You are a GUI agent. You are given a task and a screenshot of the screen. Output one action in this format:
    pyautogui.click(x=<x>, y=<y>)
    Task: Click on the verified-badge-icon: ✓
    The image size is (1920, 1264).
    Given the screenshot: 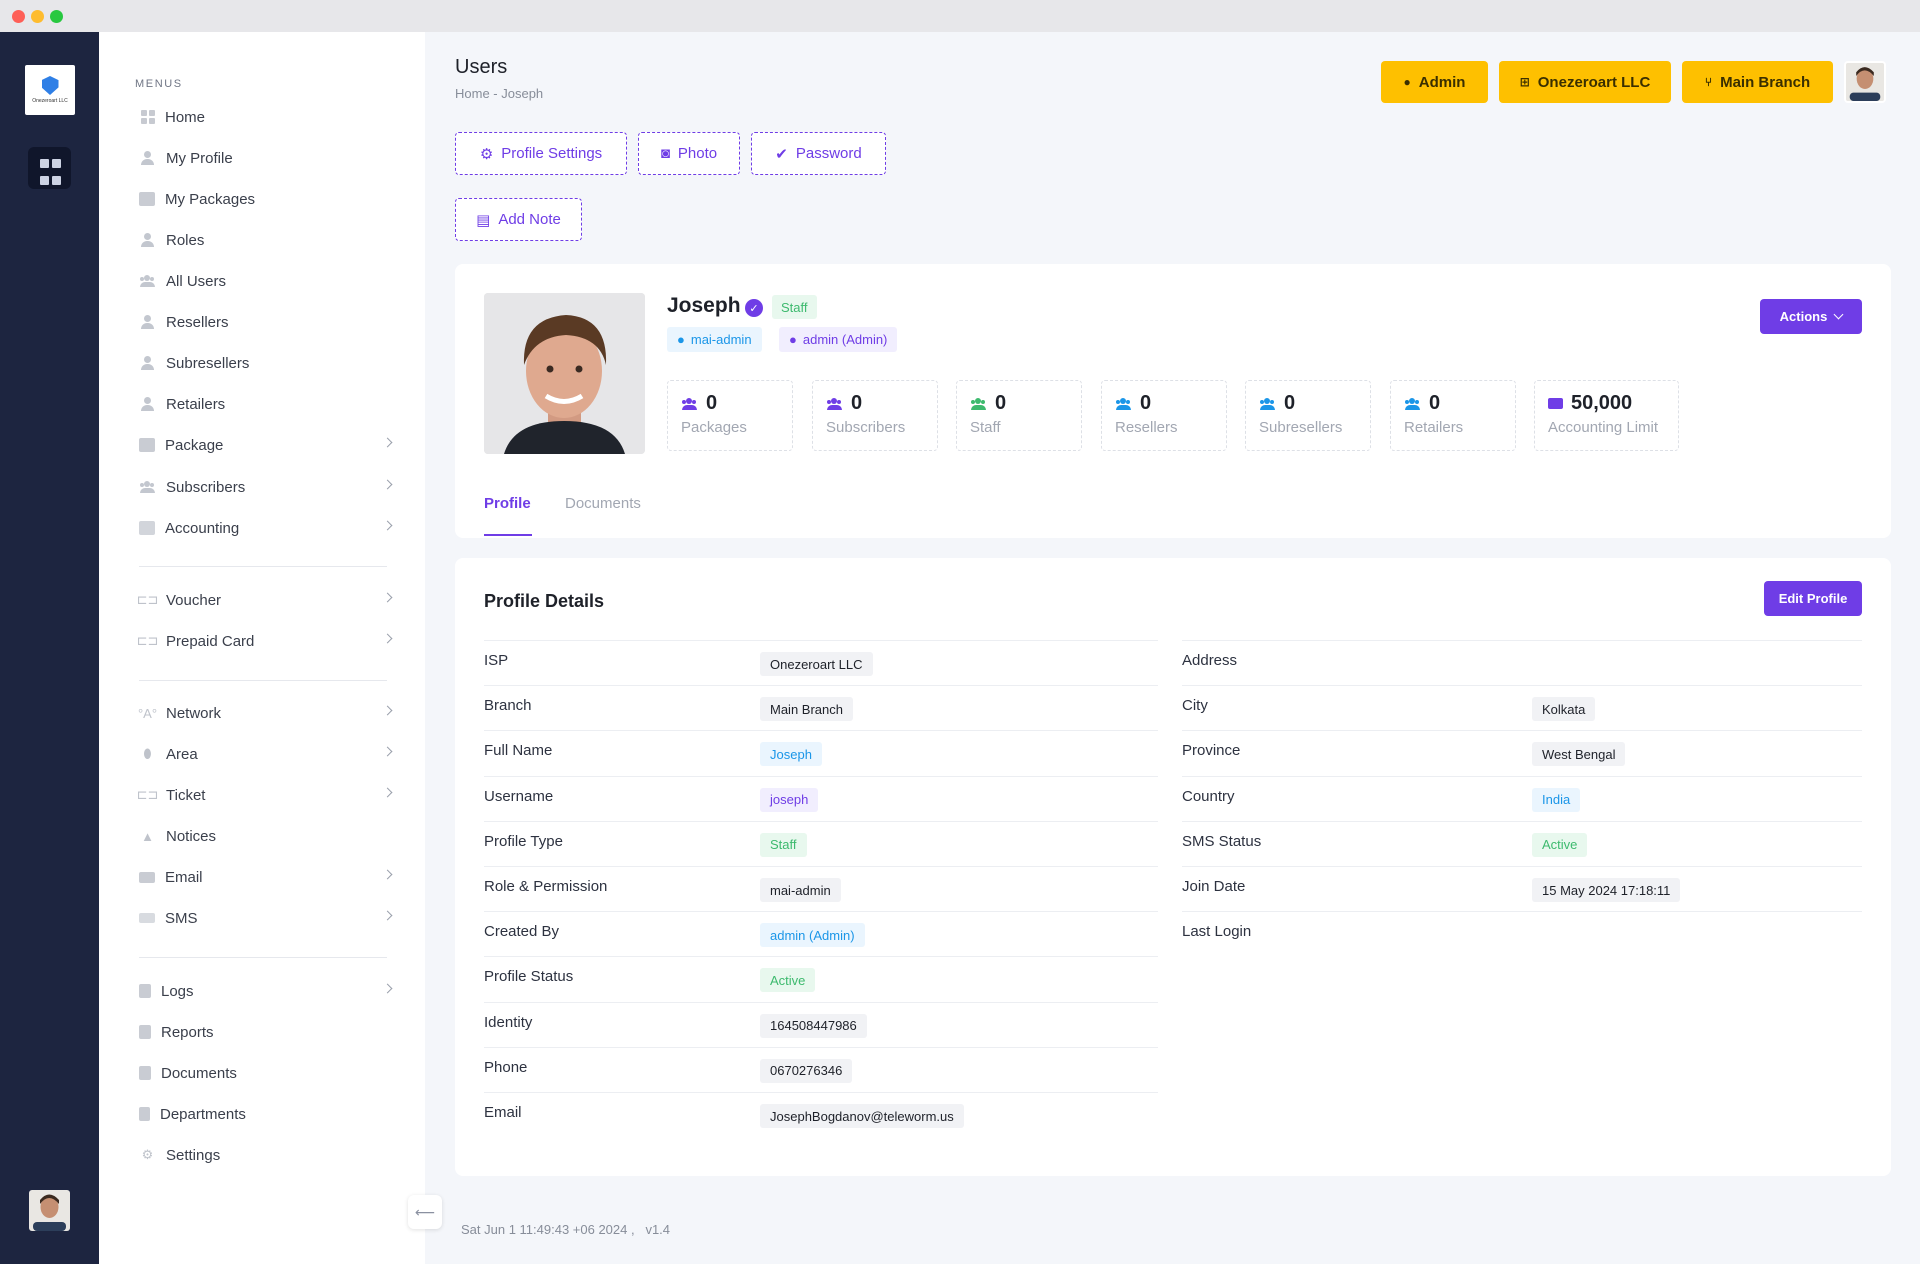 What is the action you would take?
    pyautogui.click(x=754, y=308)
    